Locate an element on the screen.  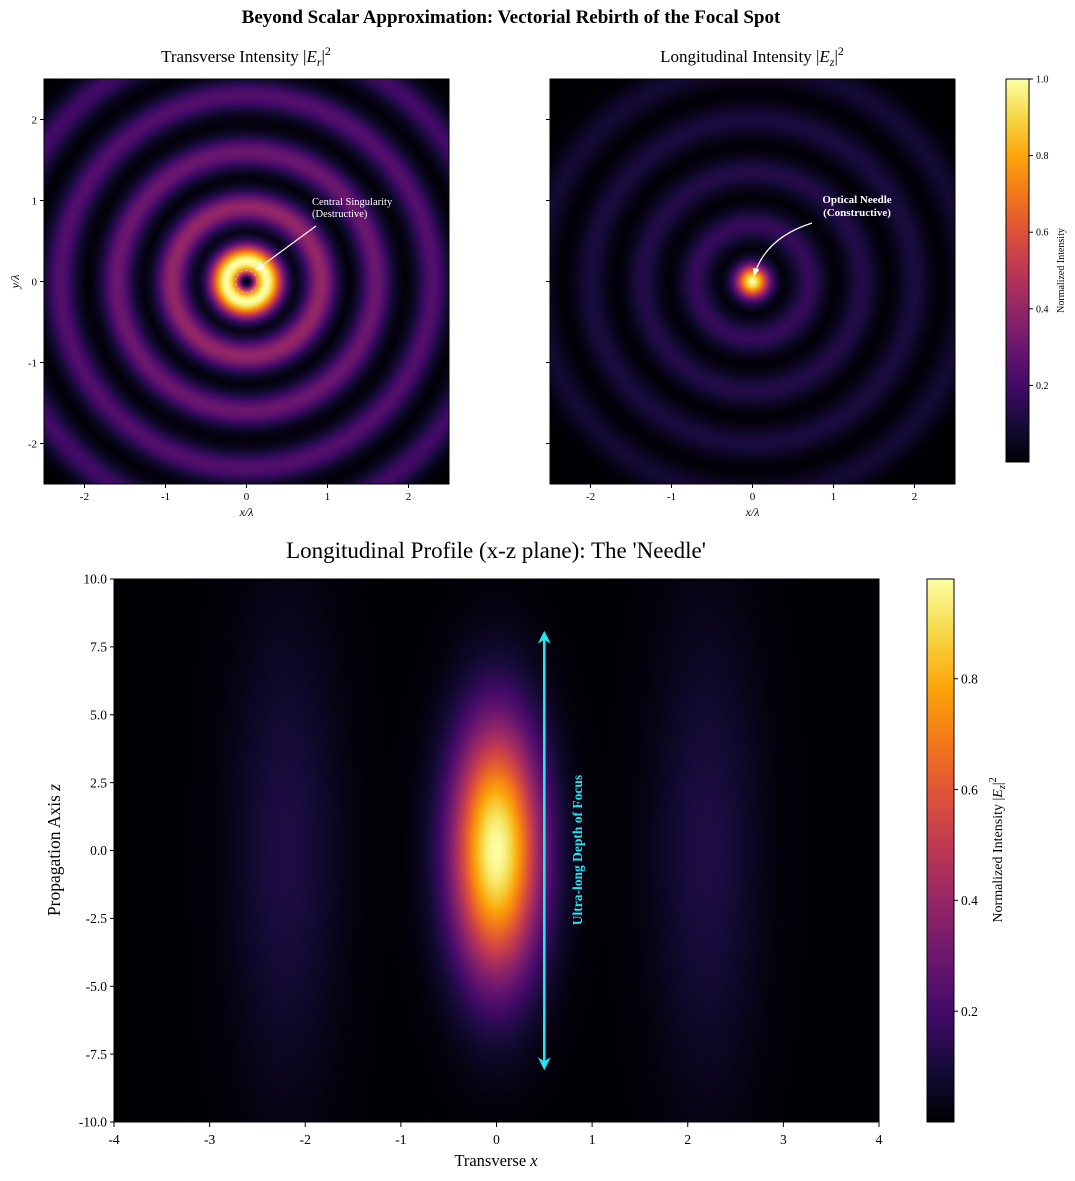
bottom-colorbar-label-sub: z is located at coordinates (1002, 787).